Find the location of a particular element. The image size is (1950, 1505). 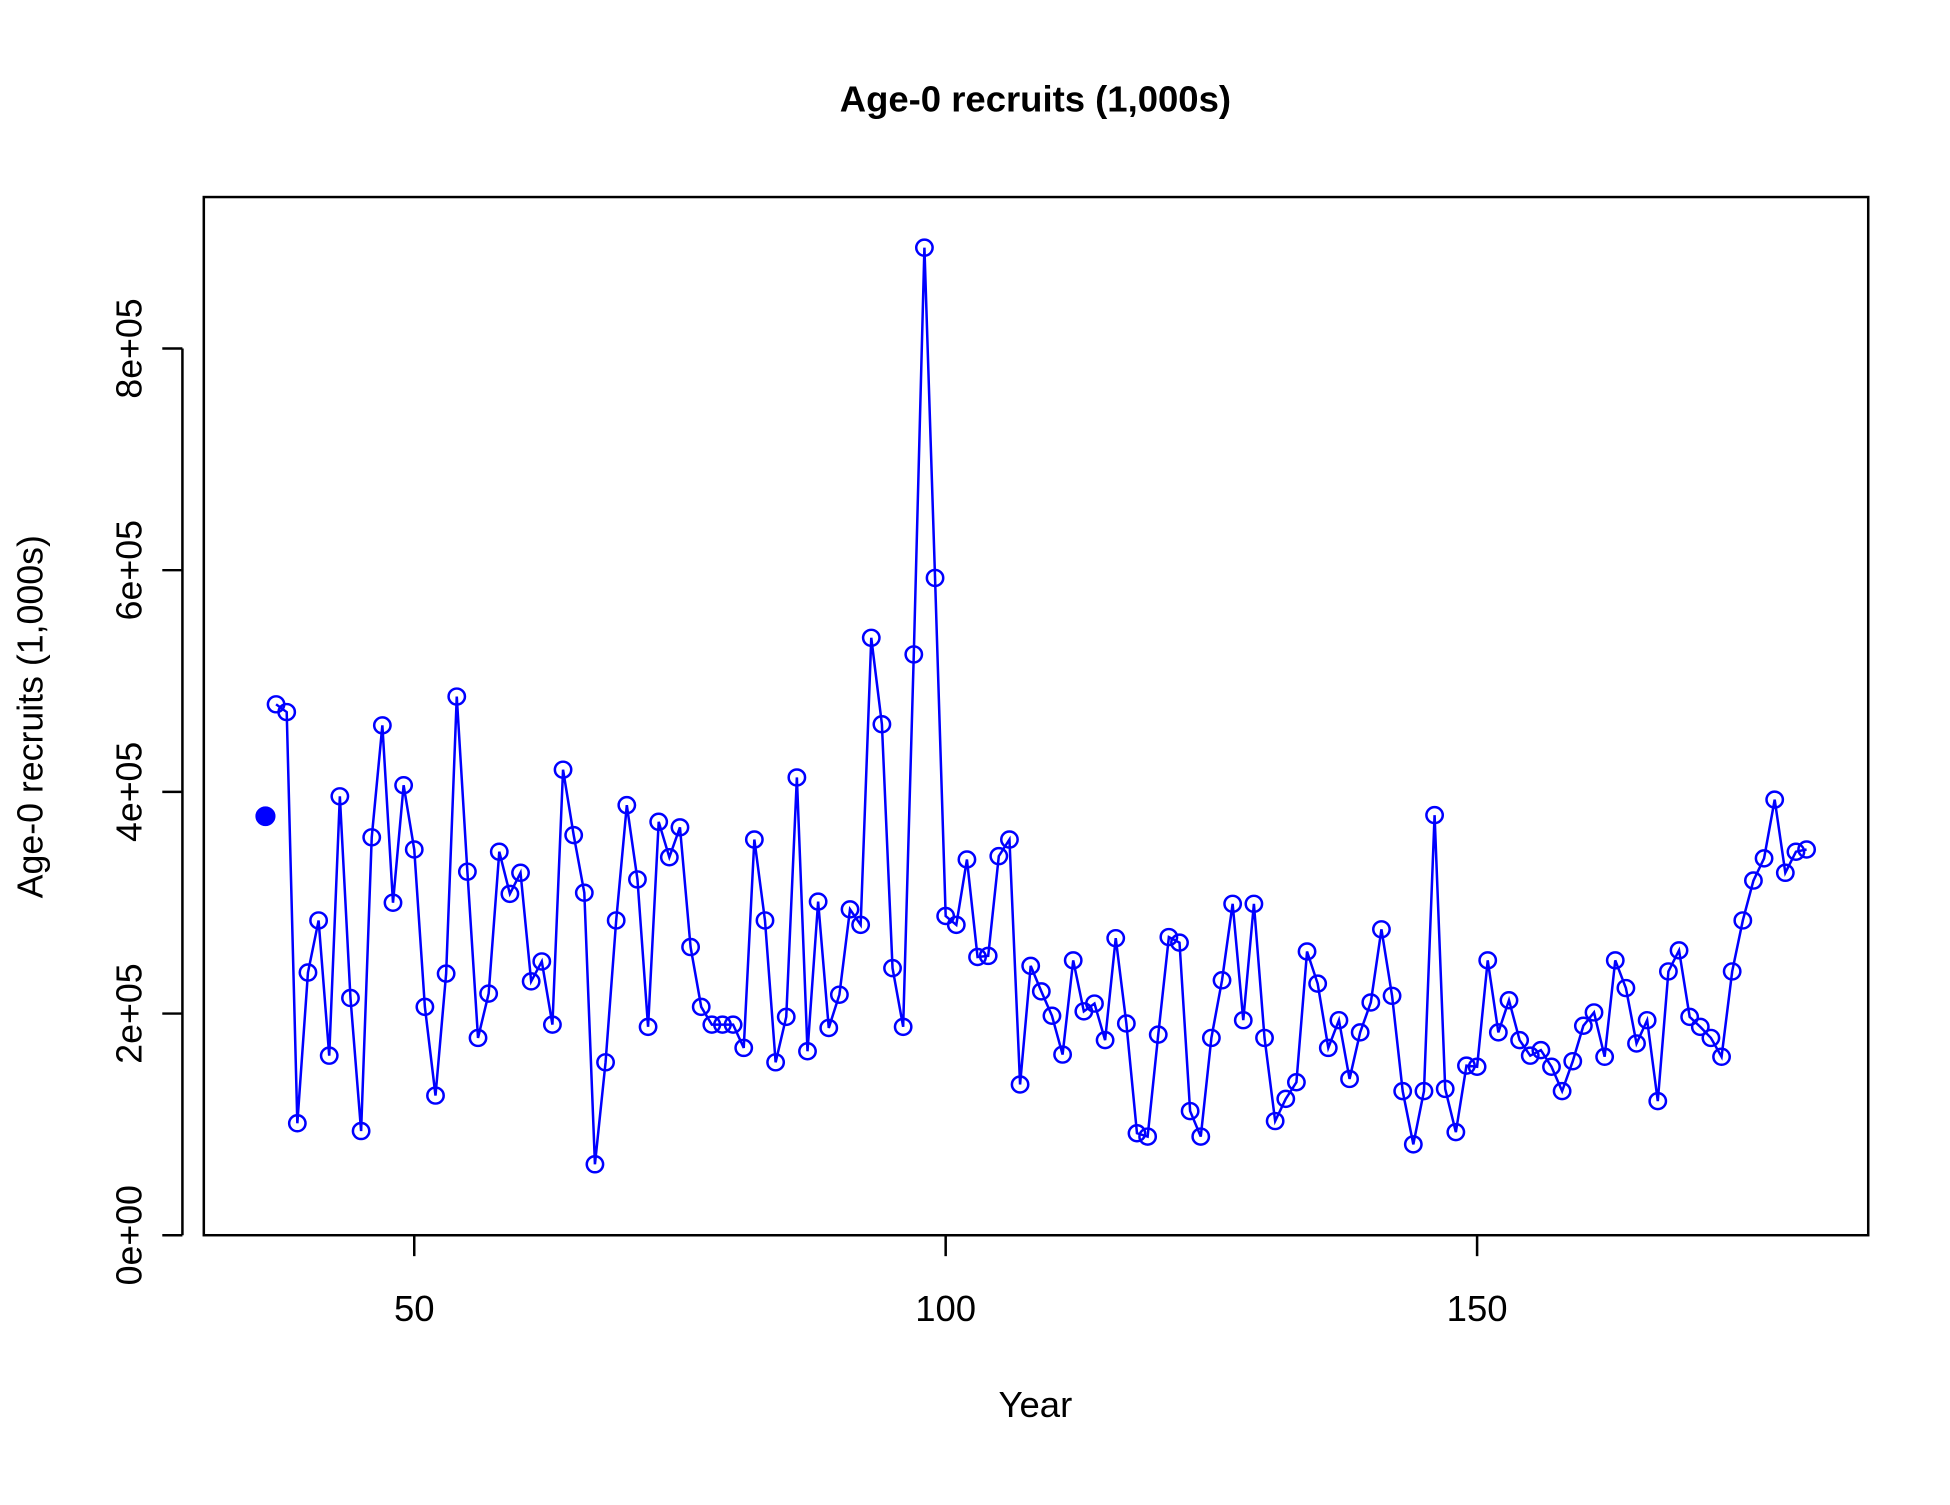

y-tick-label: 8e+05 is located at coordinates (128, 348).